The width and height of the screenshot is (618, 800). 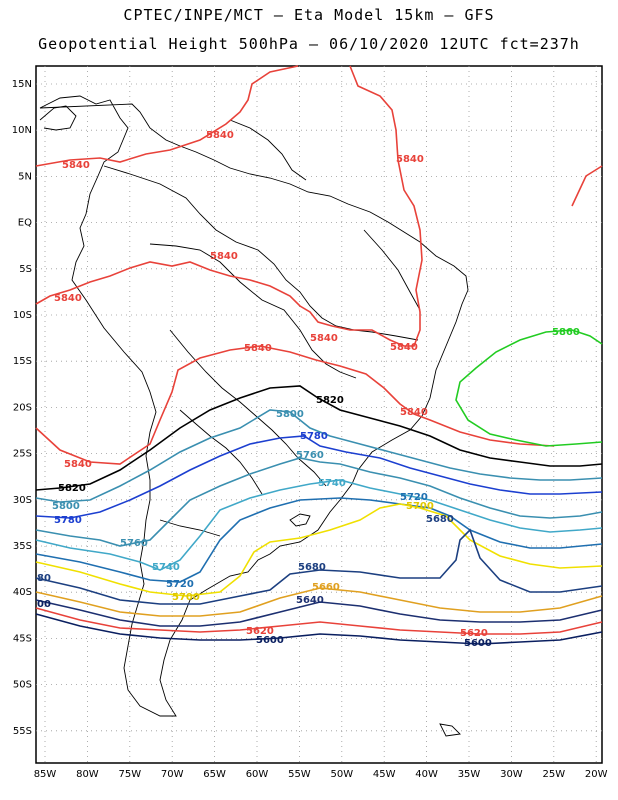 What do you see at coordinates (25, 176) in the screenshot?
I see `lat-tick-label: 5N` at bounding box center [25, 176].